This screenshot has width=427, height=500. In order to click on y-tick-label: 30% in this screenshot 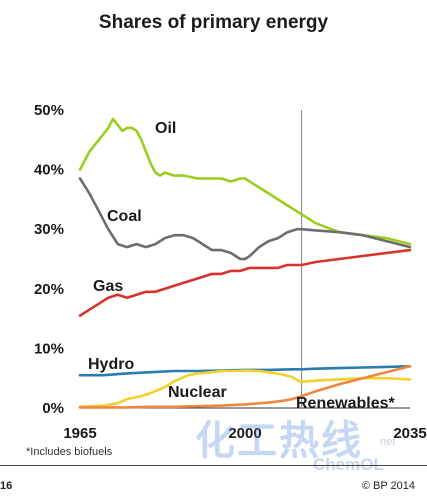, I will do `click(49, 229)`.